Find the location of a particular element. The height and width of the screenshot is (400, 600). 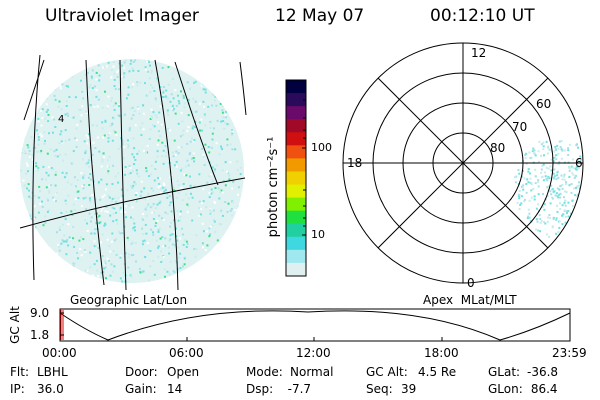

xtick-0000: 00:00 is located at coordinates (59, 353).